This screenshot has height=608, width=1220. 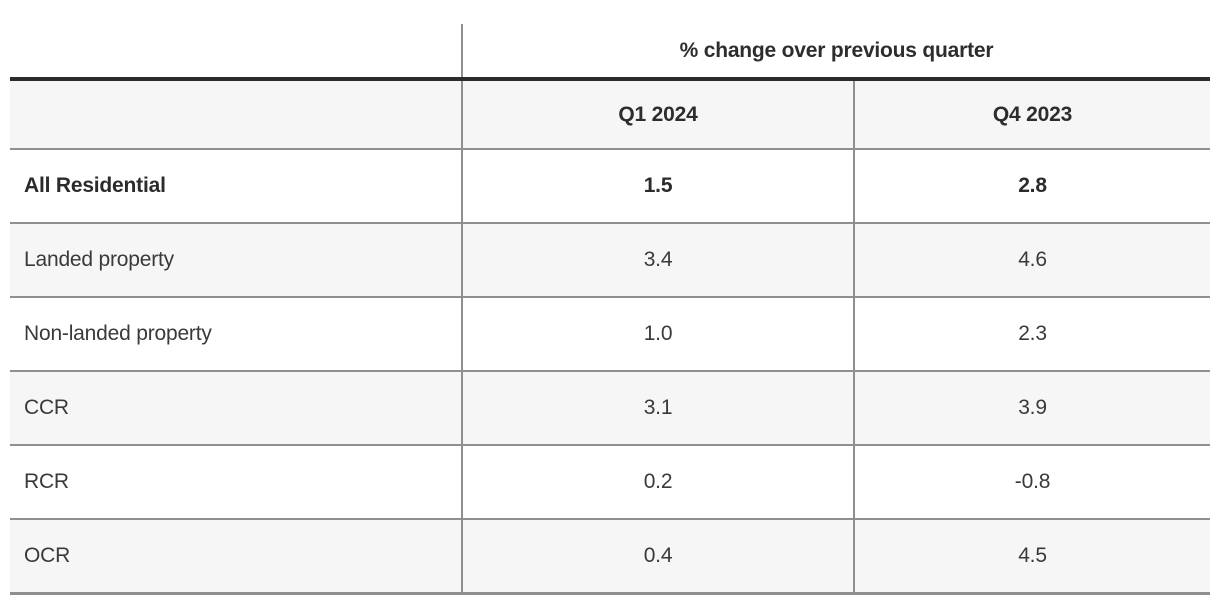 I want to click on table-row-ocr: OCR 0.4 4.5, so click(x=610, y=557).